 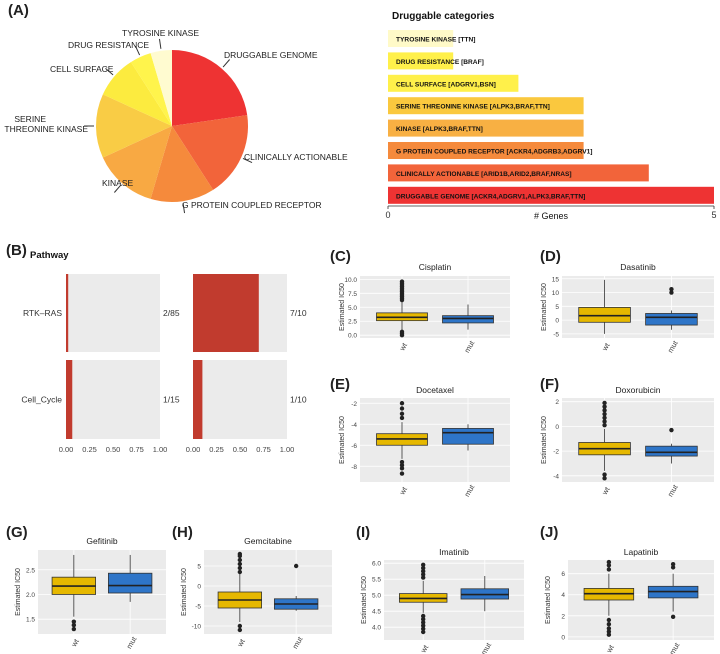 I want to click on druggable-bar-label: DRUG RESISTANCE [BRAF], so click(x=440, y=62).